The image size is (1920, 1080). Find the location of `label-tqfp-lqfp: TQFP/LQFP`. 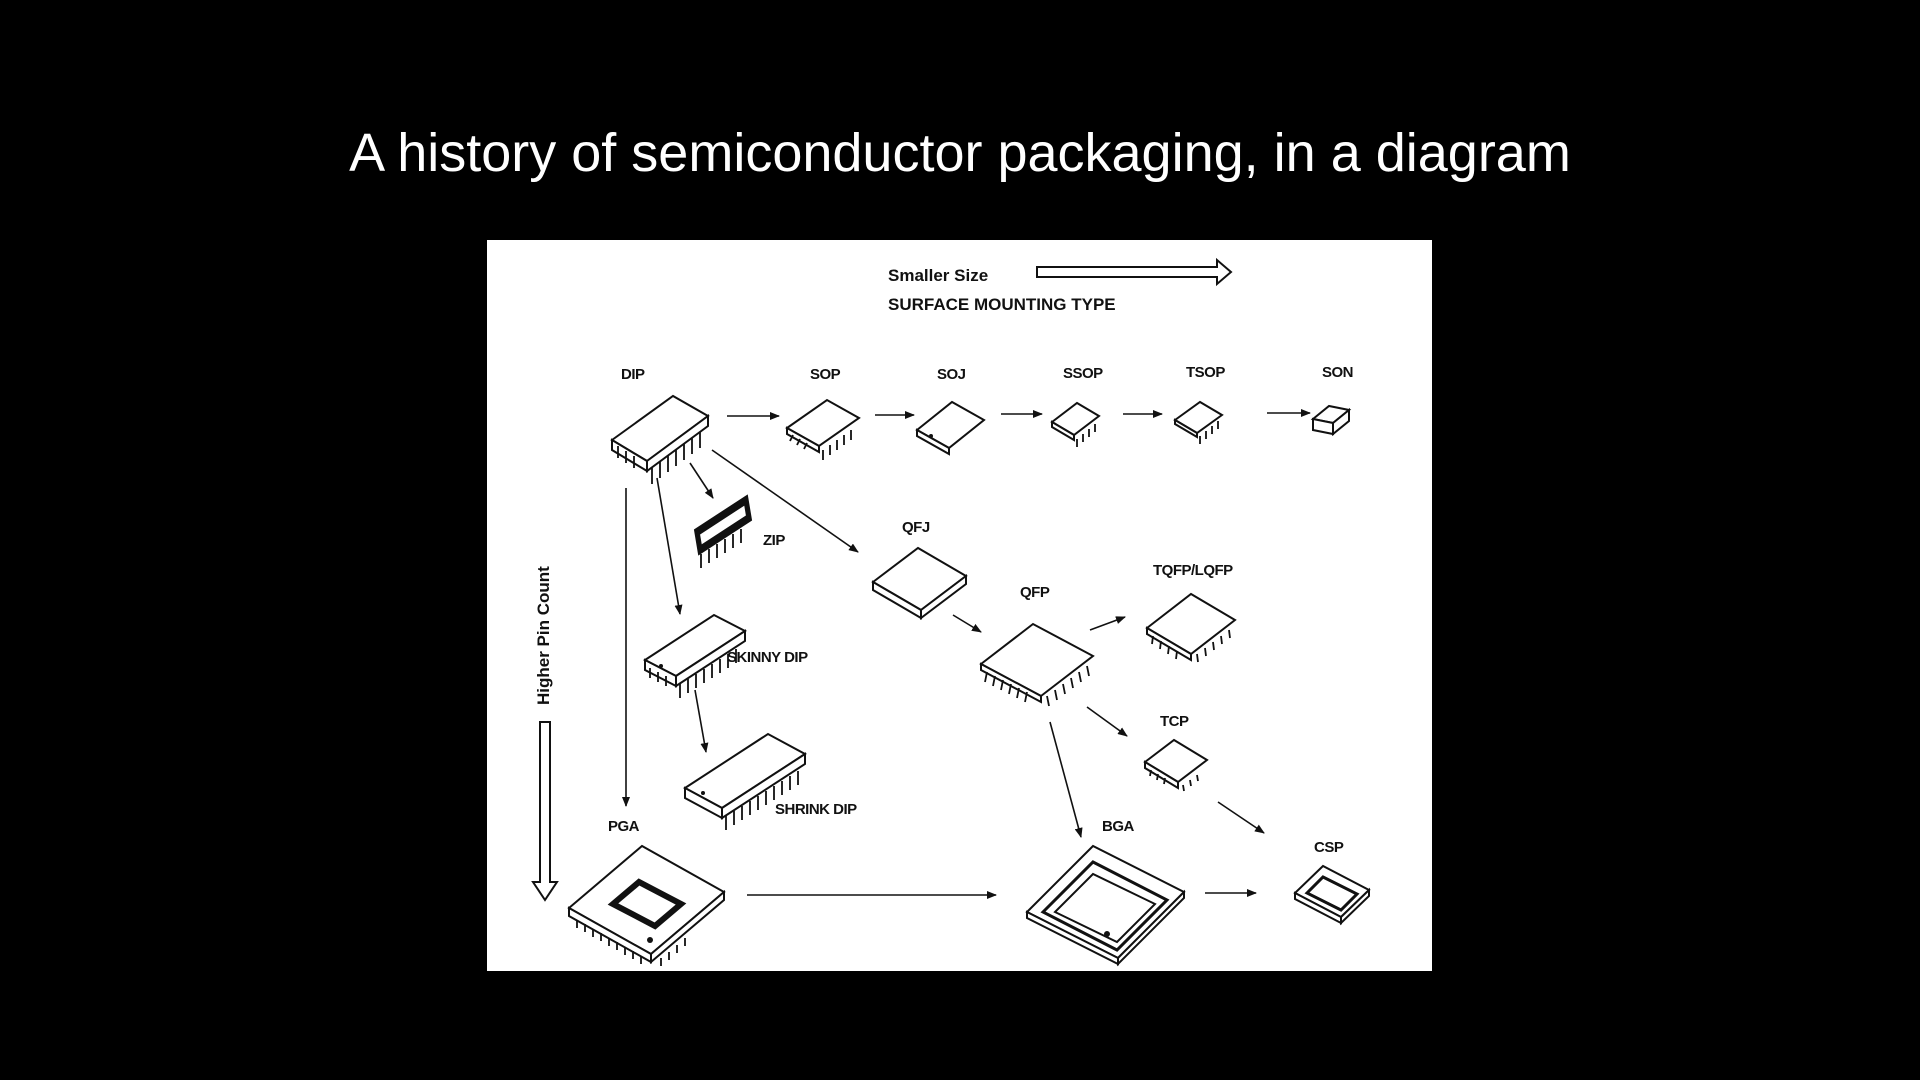

label-tqfp-lqfp: TQFP/LQFP is located at coordinates (1193, 570).